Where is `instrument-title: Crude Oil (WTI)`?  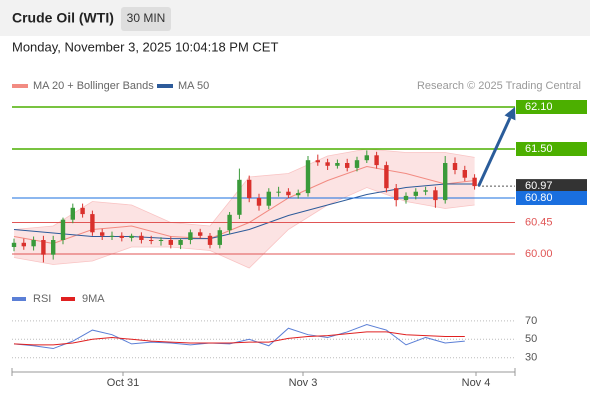 instrument-title: Crude Oil (WTI) is located at coordinates (63, 18).